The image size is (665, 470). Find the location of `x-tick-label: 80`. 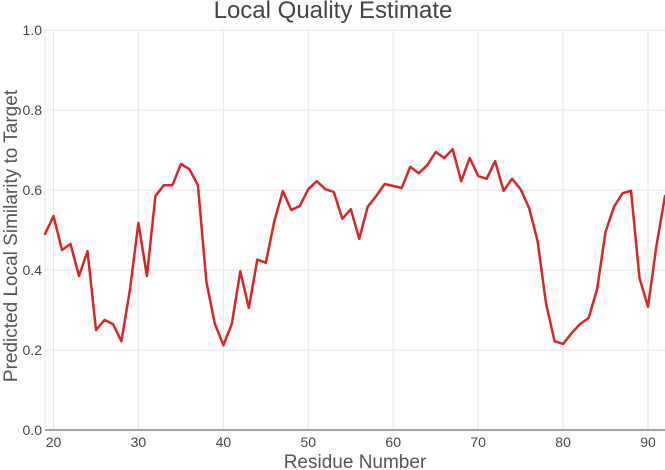

x-tick-label: 80 is located at coordinates (563, 442).